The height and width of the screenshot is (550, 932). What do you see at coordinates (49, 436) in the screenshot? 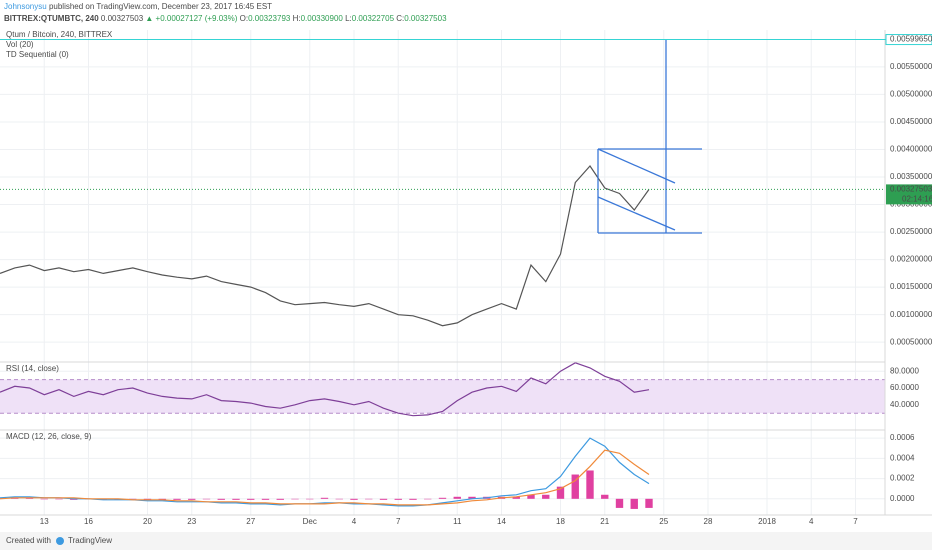
I see `pane-title: MACD (12, 26, close, 9)` at bounding box center [49, 436].